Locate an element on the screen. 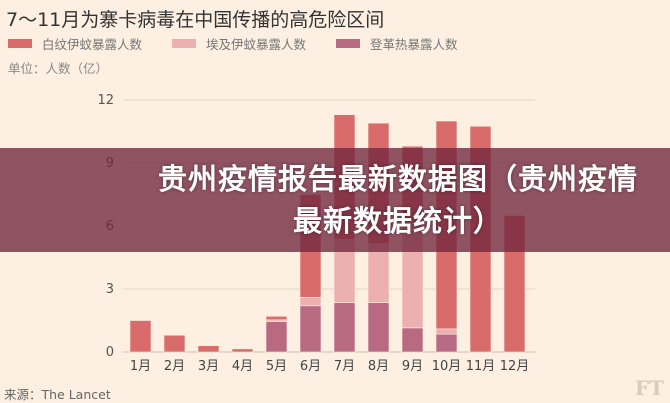  legend: 白纹伊蚊暴露人数 埃及伊蚊暴露人数 登革热暴露人数 is located at coordinates (233, 43).